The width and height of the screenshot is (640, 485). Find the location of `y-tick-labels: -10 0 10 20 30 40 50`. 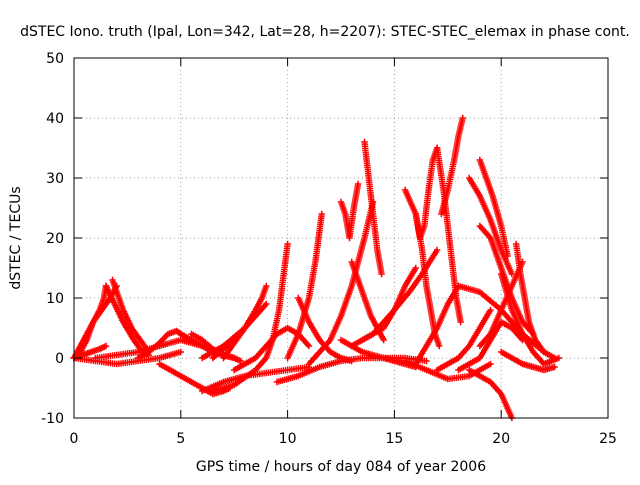

y-tick-labels: -10 0 10 20 30 40 50 is located at coordinates (52, 239).